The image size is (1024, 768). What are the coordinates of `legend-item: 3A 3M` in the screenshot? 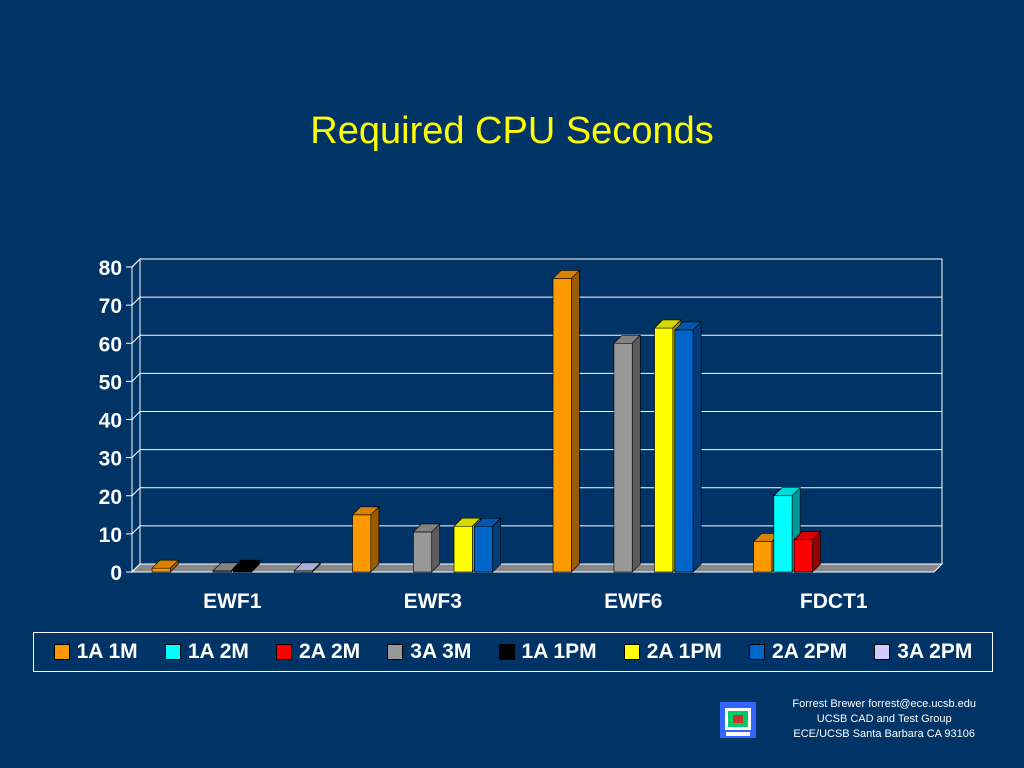 It's located at (429, 652).